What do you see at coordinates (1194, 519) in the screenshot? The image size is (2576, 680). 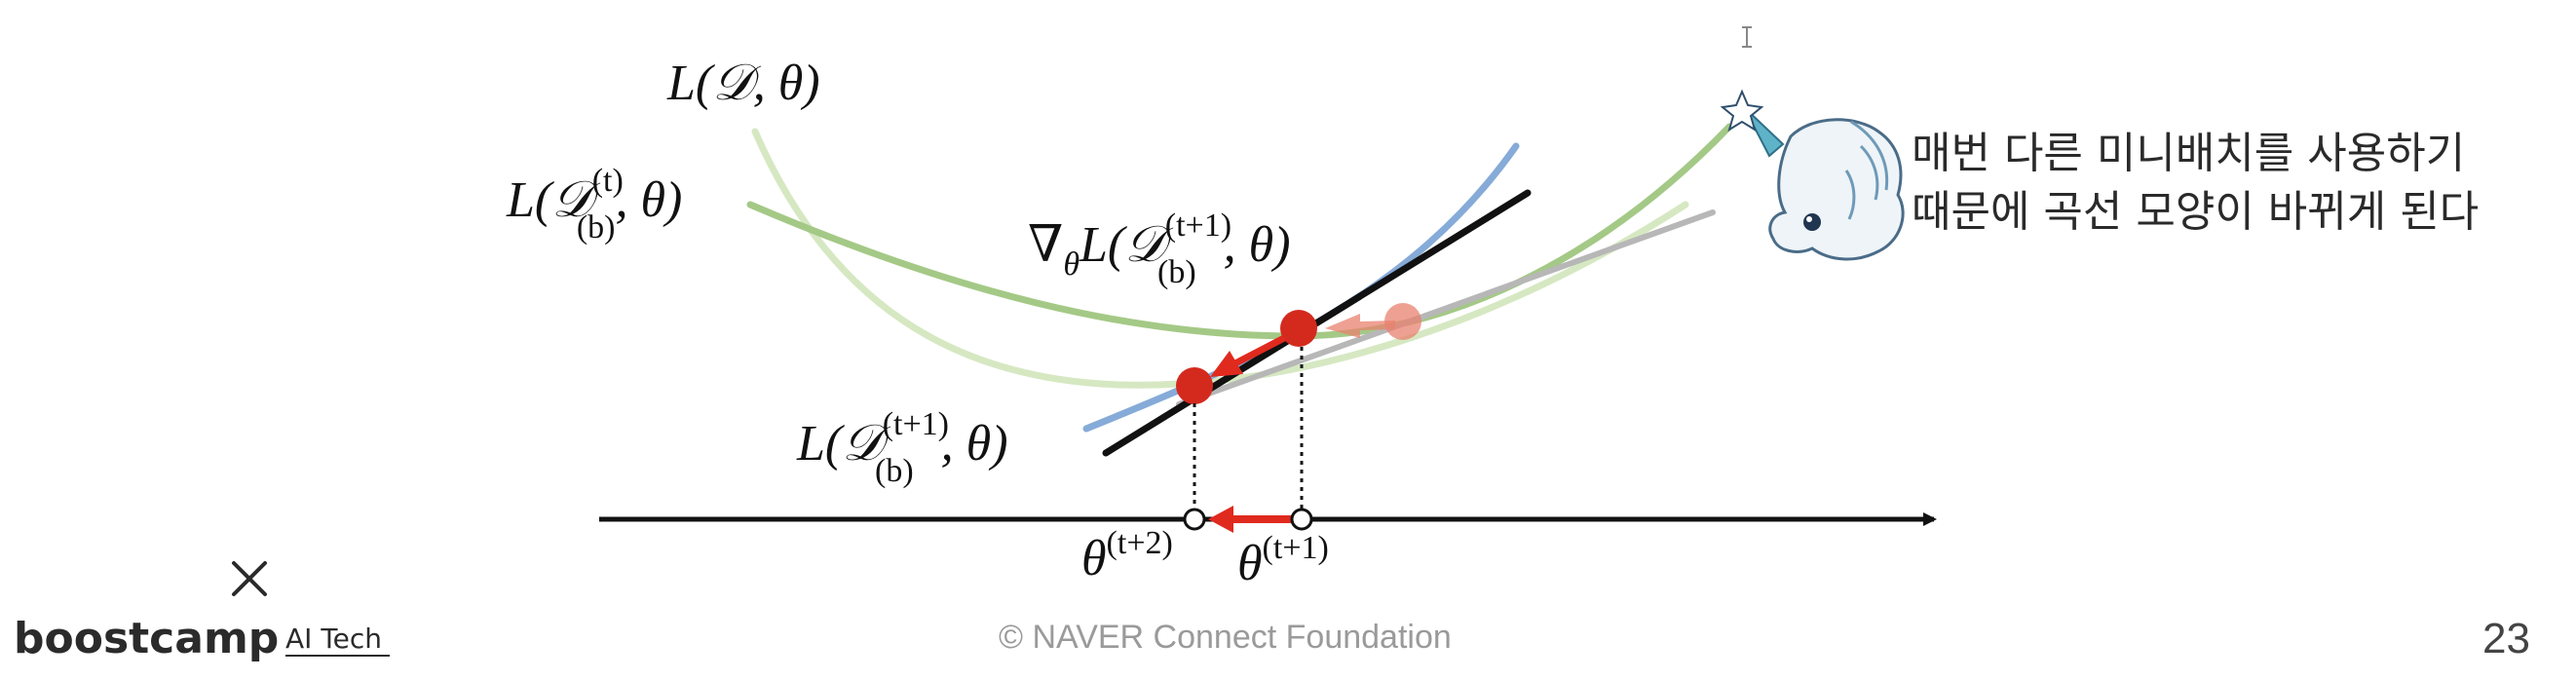 I see `axis-point-theta-t2` at bounding box center [1194, 519].